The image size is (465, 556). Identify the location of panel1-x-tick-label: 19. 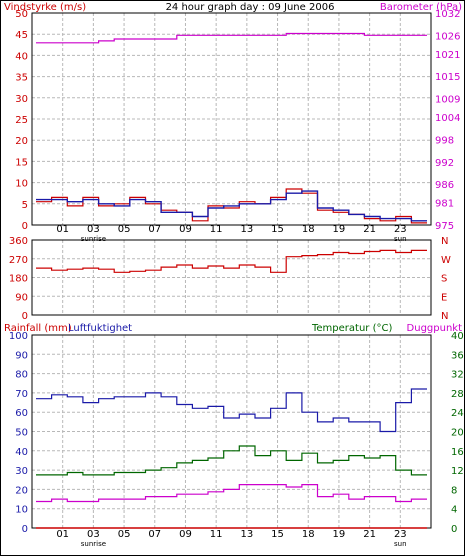
(339, 229).